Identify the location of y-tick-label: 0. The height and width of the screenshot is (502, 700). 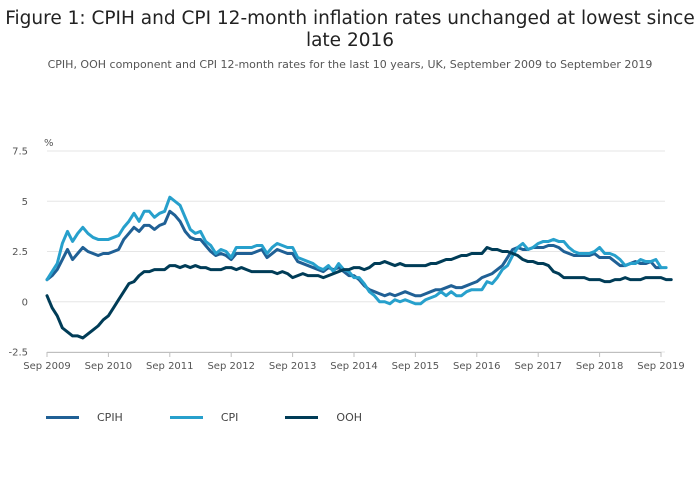
(25, 302).